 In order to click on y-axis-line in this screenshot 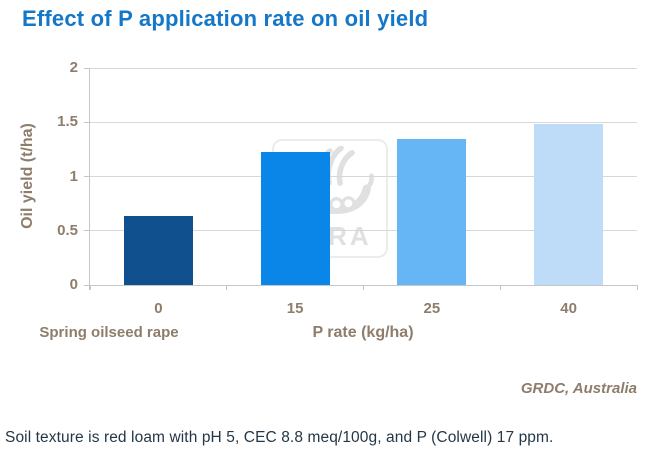, I will do `click(89, 179)`.